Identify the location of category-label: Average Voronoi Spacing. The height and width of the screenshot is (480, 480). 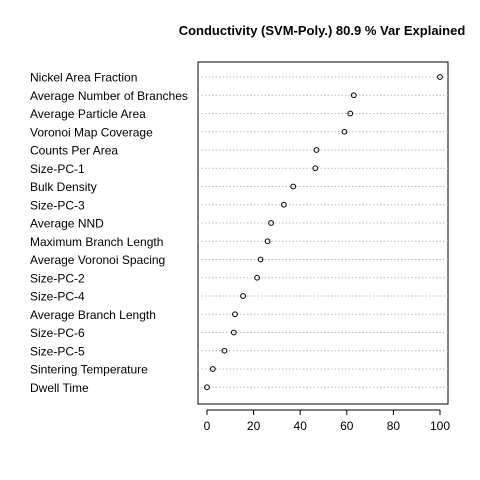
(97, 260).